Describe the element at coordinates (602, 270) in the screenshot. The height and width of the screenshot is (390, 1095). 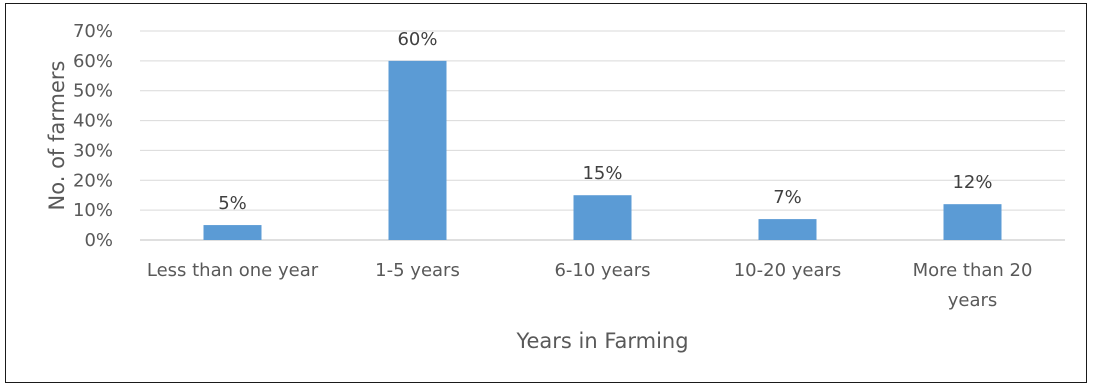
I see `x-category-label: 6-10 years` at that location.